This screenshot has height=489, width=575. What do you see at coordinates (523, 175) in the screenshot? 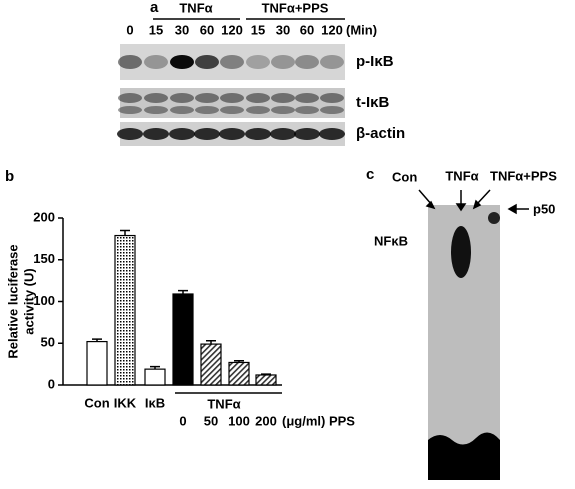
I see `lane-label: TNFα+PPS` at bounding box center [523, 175].